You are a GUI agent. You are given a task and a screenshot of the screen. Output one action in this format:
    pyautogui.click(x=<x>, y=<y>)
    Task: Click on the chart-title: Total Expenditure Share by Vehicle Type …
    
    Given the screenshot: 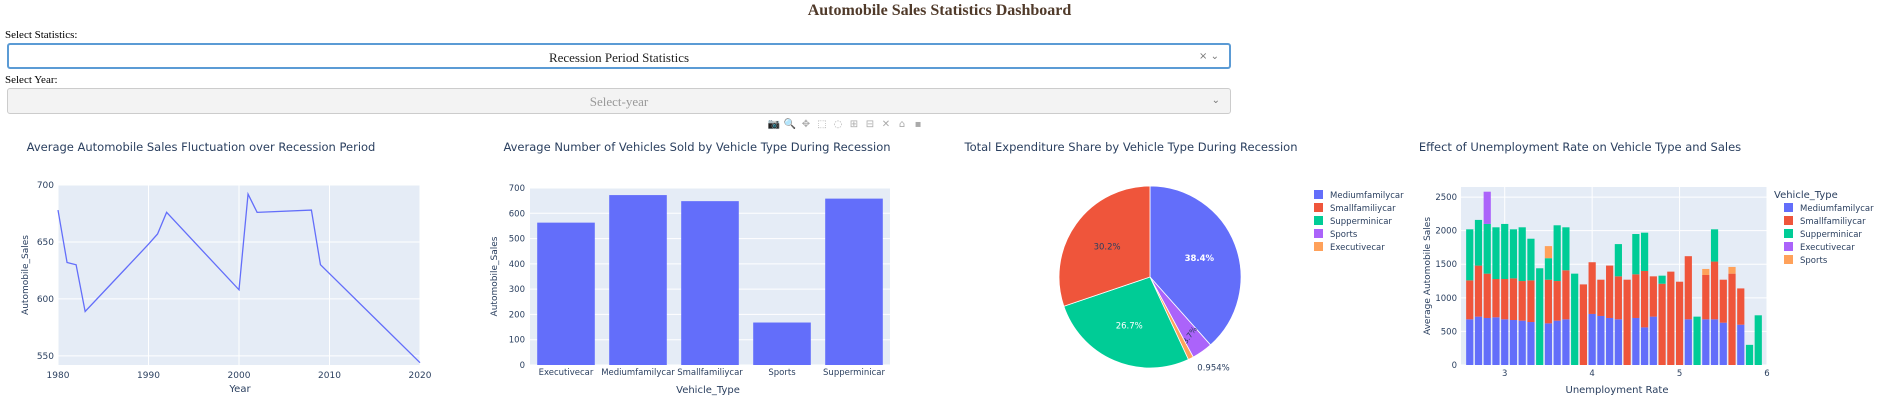 What is the action you would take?
    pyautogui.click(x=1131, y=147)
    